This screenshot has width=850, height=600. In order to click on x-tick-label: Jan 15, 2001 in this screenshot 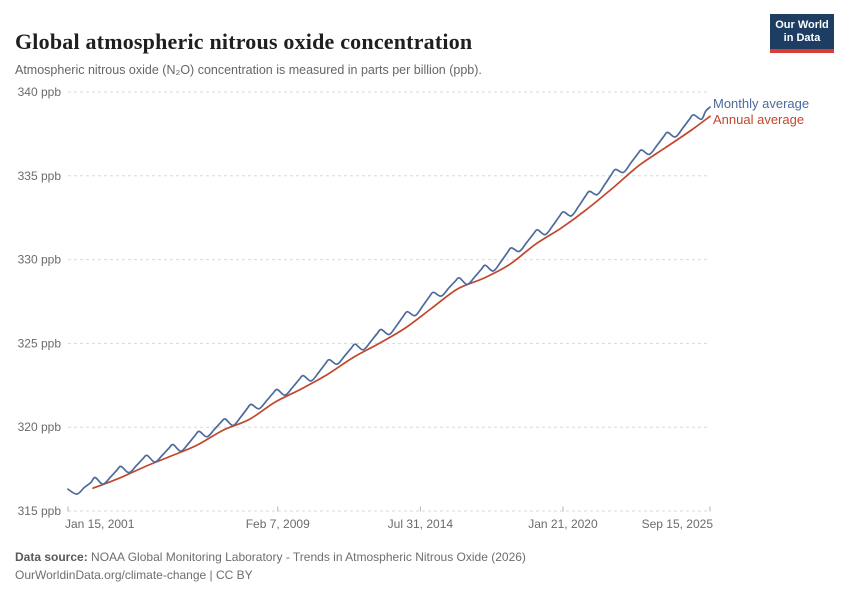, I will do `click(100, 524)`.